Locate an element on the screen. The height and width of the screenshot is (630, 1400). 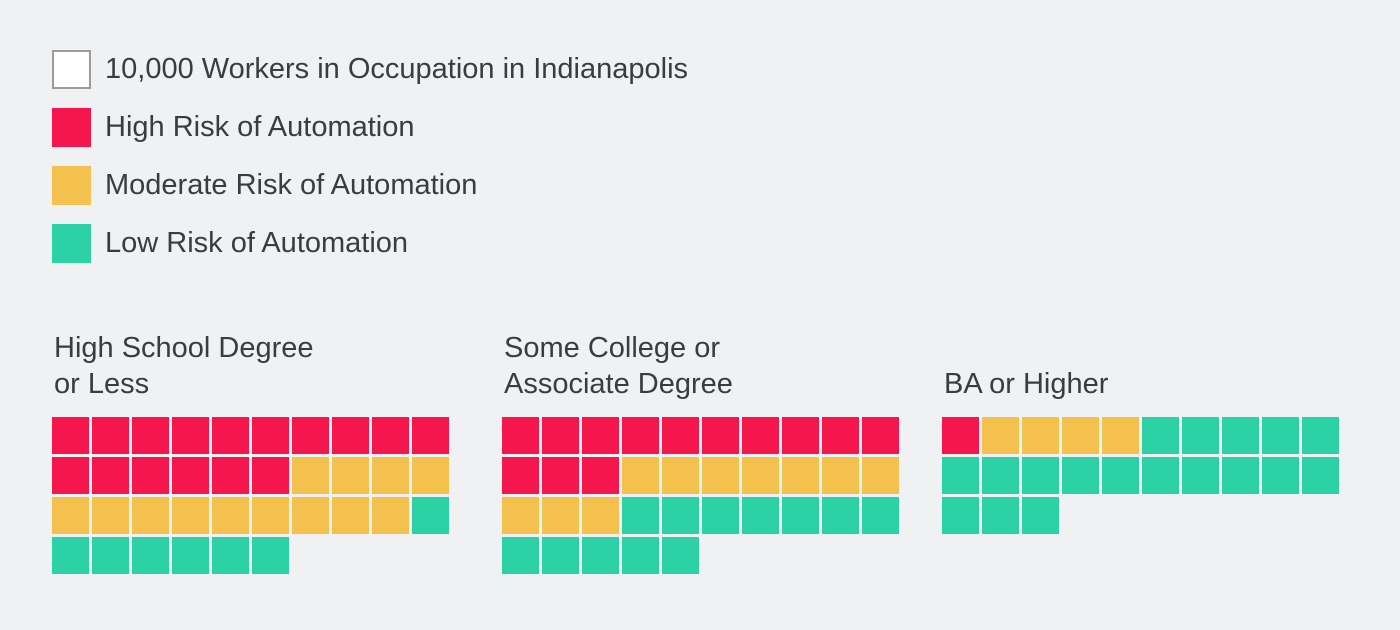
legend-label-moderate-risk: Moderate Risk of Automation is located at coordinates (291, 185).